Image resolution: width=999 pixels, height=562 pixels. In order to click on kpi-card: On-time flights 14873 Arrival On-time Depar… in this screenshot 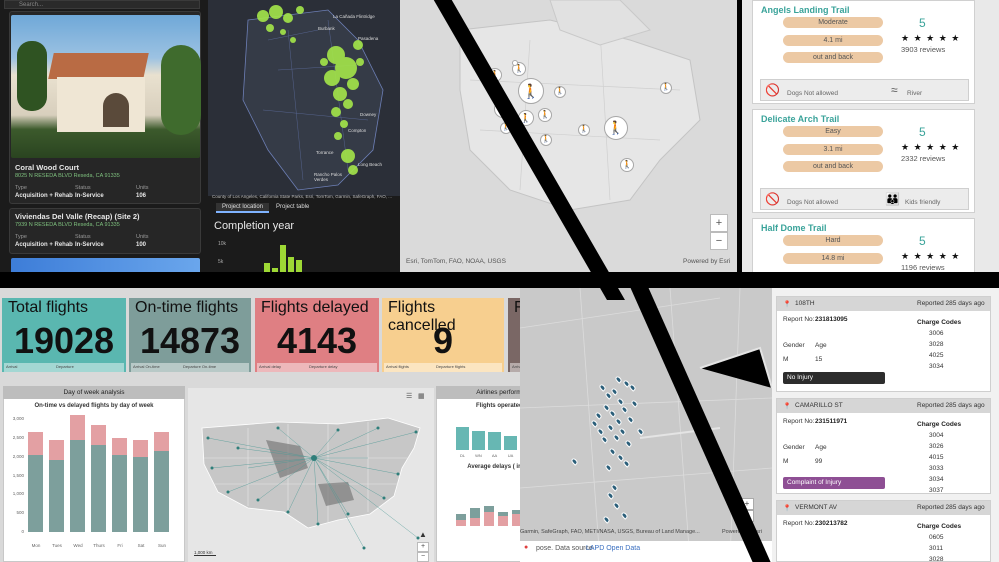, I will do `click(190, 335)`.